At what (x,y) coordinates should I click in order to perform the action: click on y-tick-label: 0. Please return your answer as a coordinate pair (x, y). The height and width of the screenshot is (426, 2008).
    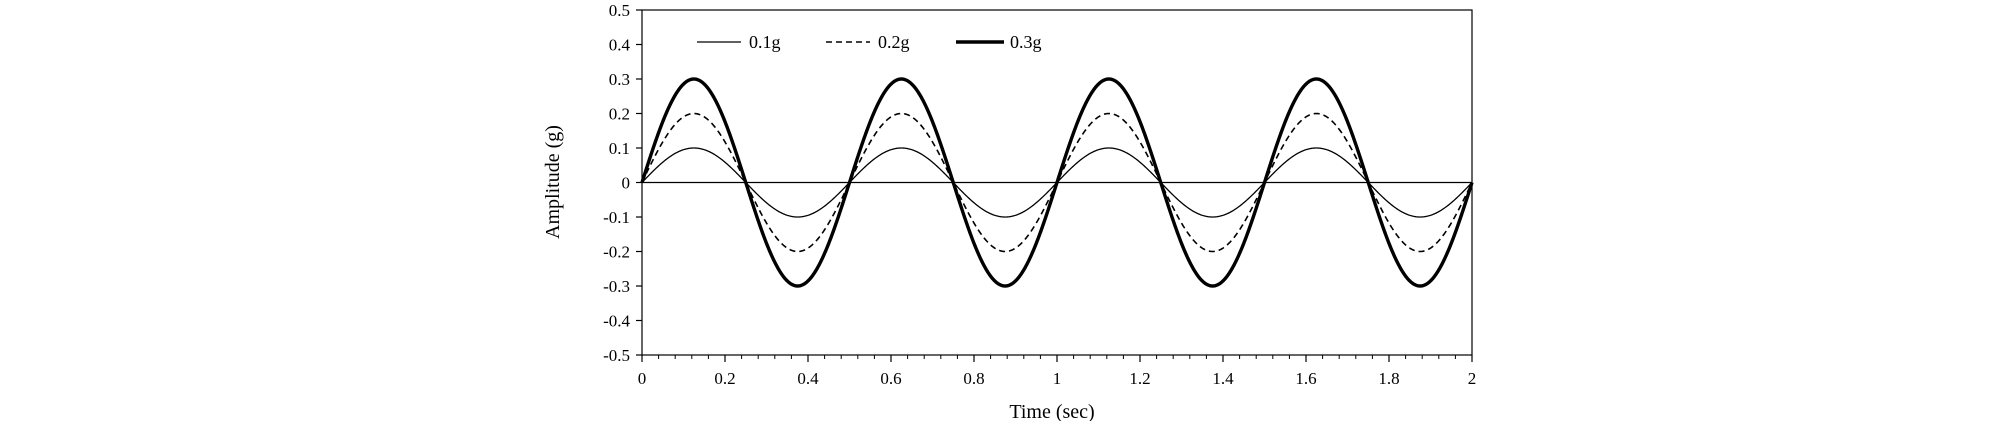
    Looking at the image, I should click on (626, 183).